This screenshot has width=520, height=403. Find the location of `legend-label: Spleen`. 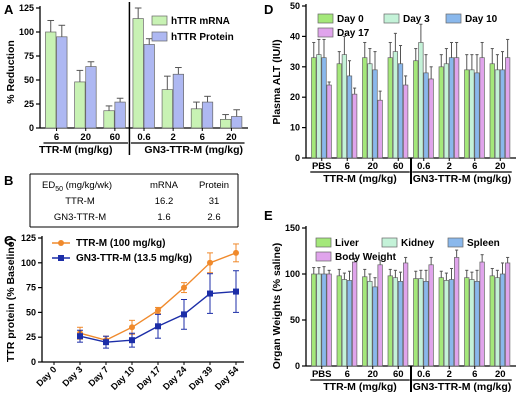

legend-label: Spleen is located at coordinates (483, 243).